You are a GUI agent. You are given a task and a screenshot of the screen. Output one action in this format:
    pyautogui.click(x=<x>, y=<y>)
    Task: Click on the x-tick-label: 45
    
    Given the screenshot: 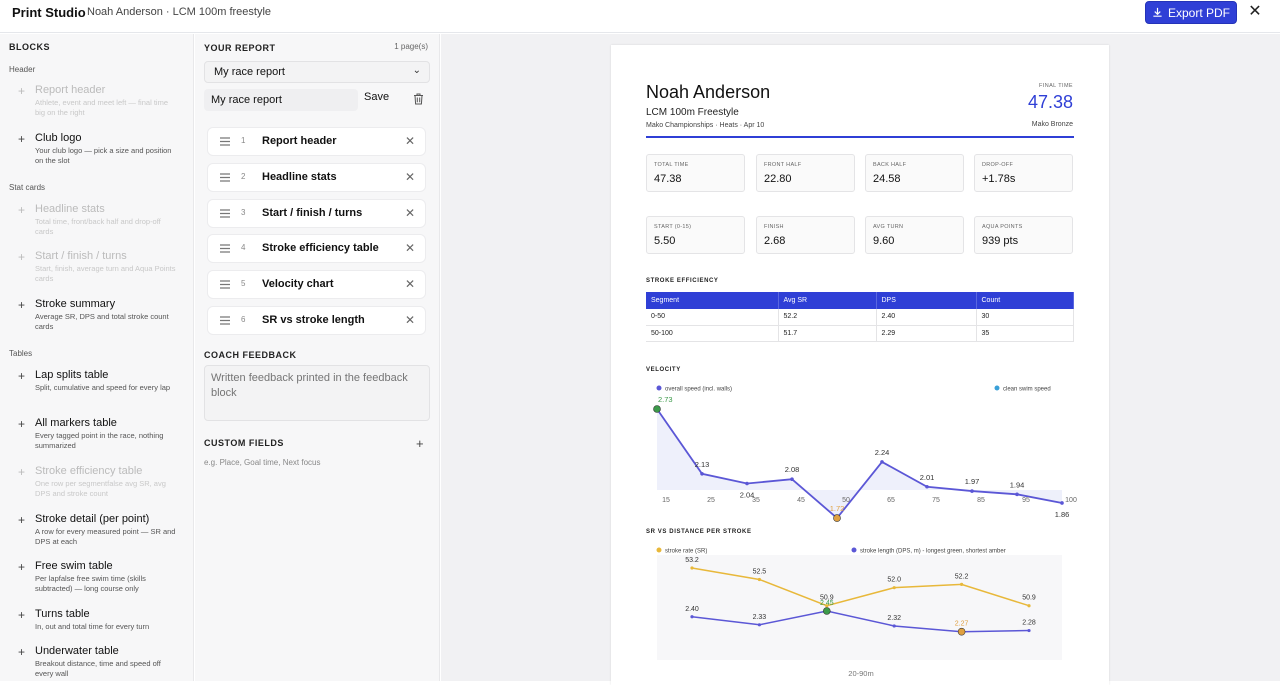 What is the action you would take?
    pyautogui.click(x=801, y=500)
    